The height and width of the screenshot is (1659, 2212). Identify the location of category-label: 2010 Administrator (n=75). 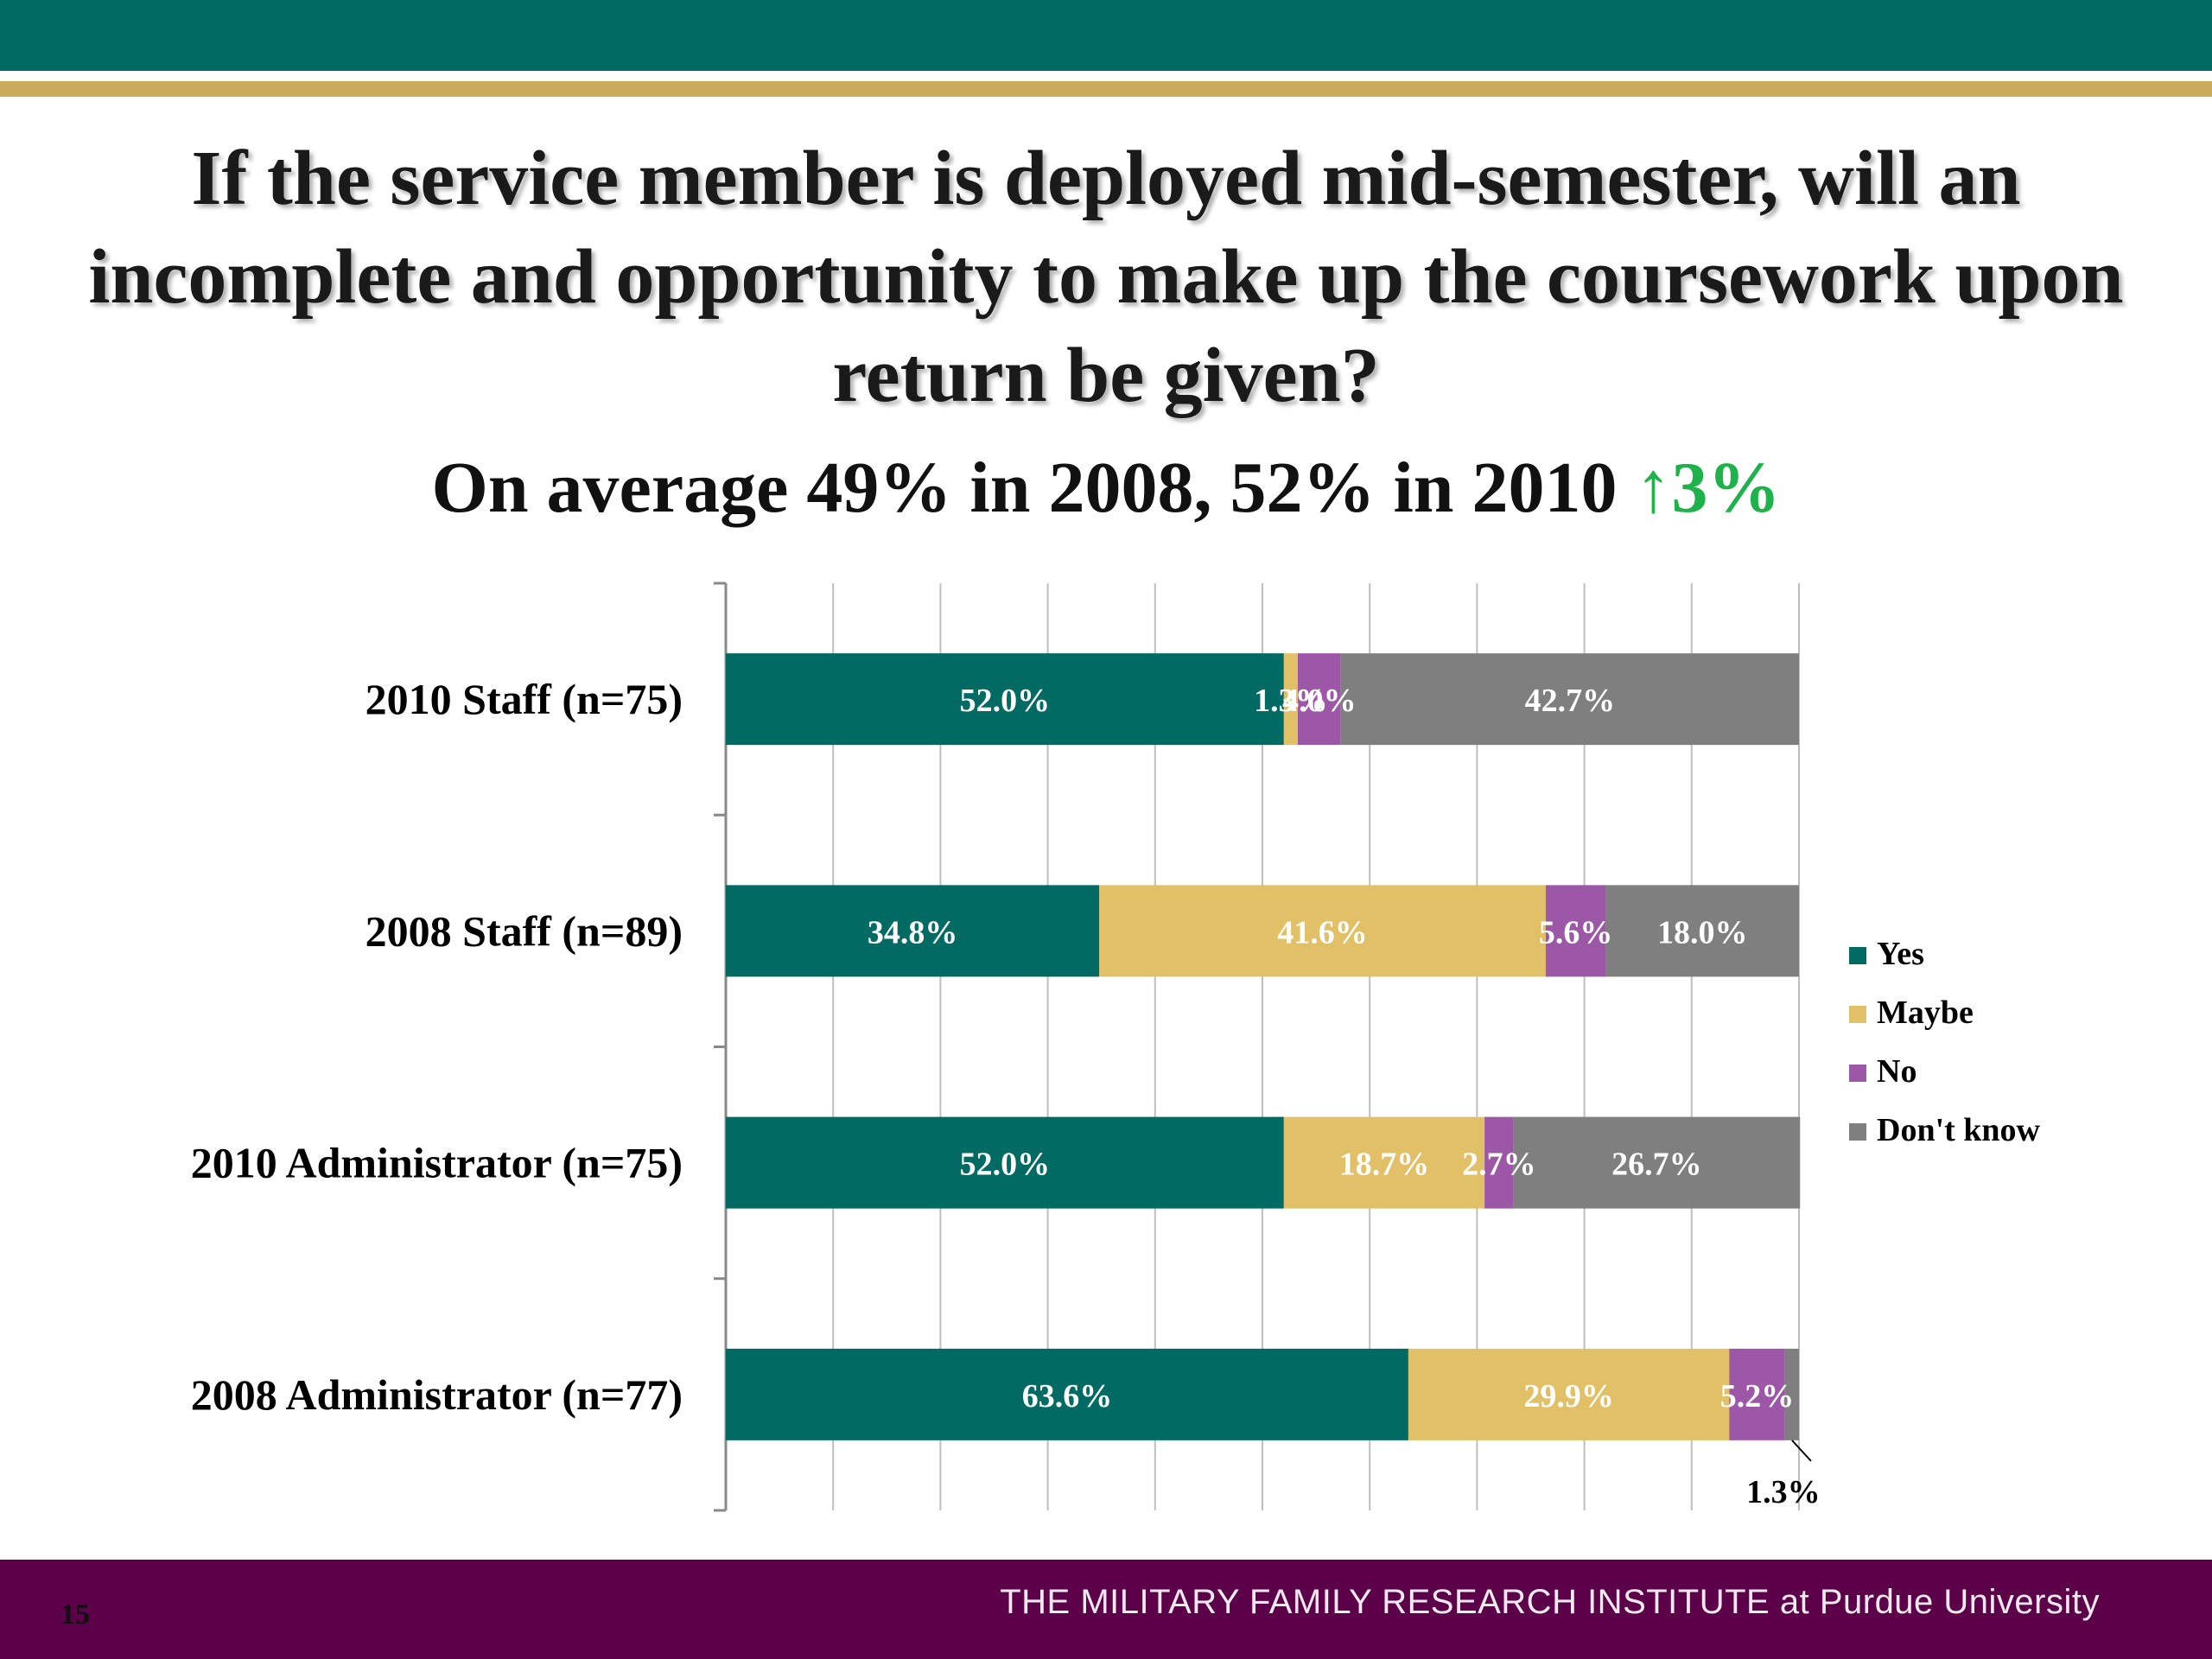
(437, 1163).